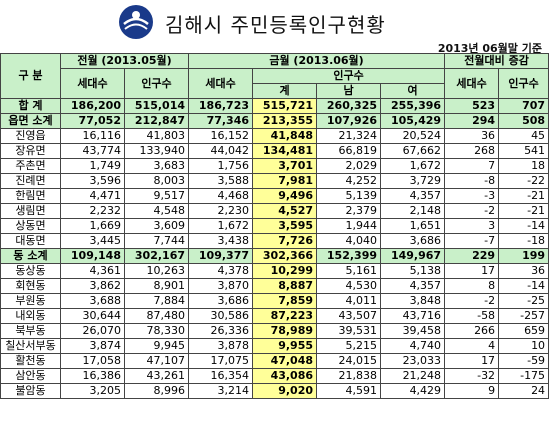 The image size is (550, 424). Describe the element at coordinates (156, 316) in the screenshot. I see `prev-population: 87,480` at that location.